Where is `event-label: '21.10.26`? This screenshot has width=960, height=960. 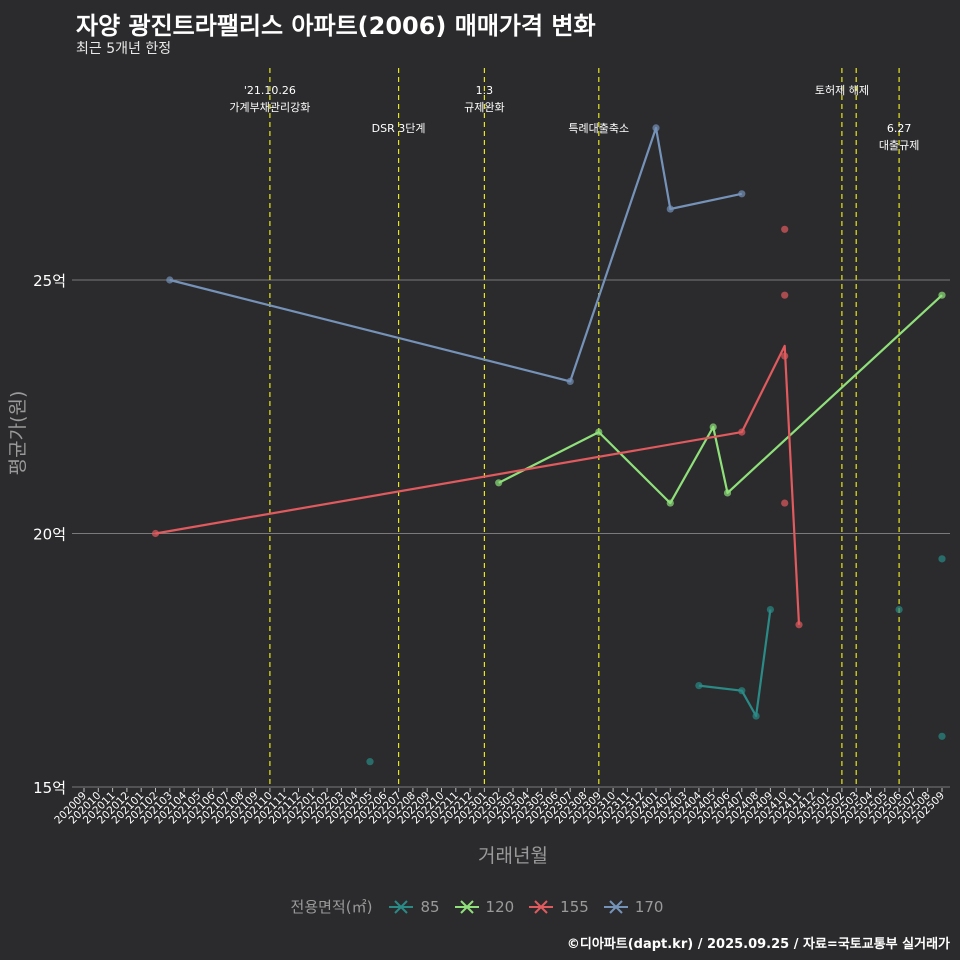 event-label: '21.10.26 is located at coordinates (270, 90).